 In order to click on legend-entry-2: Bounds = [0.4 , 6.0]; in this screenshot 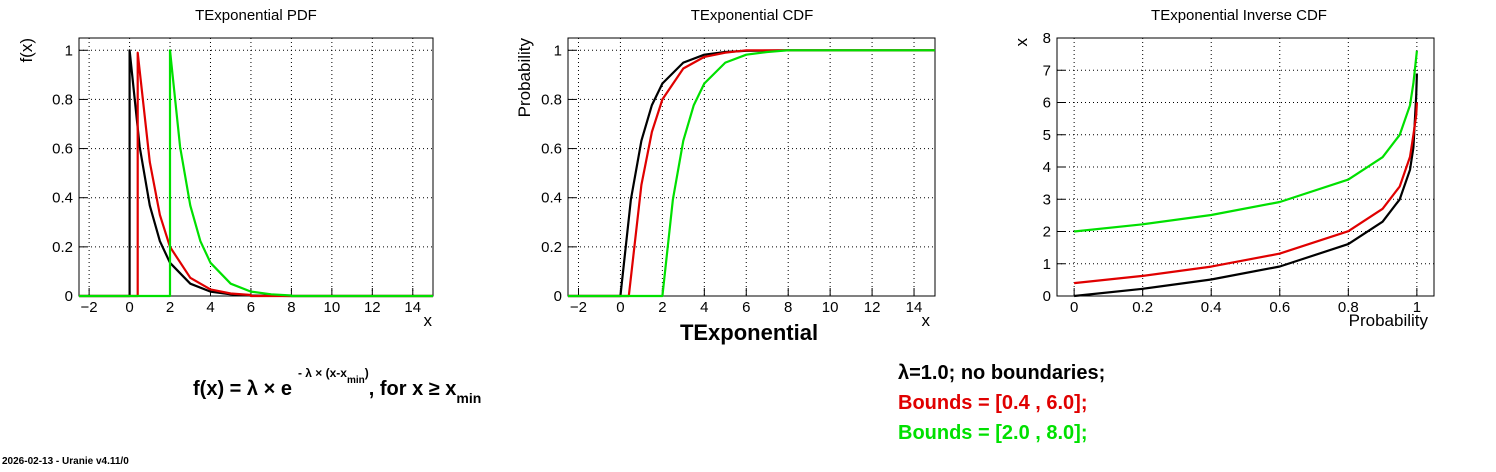, I will do `click(993, 403)`.